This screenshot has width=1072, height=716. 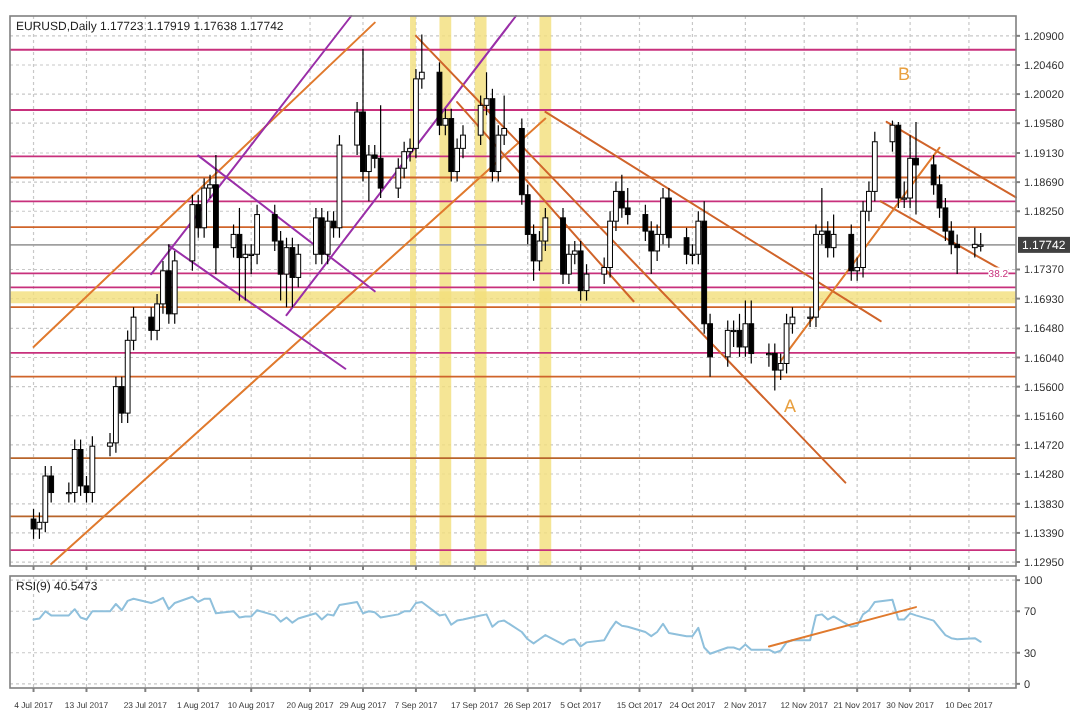 I want to click on annotation: B, so click(x=904, y=74).